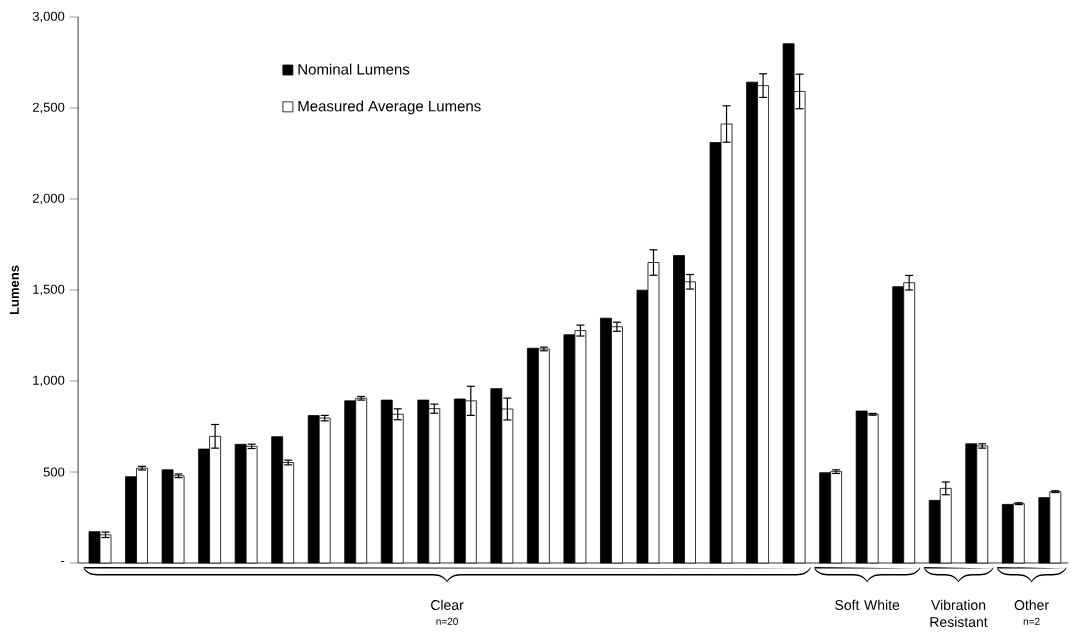 The image size is (1090, 640). What do you see at coordinates (959, 613) in the screenshot?
I see `text: Vibration Resistant` at bounding box center [959, 613].